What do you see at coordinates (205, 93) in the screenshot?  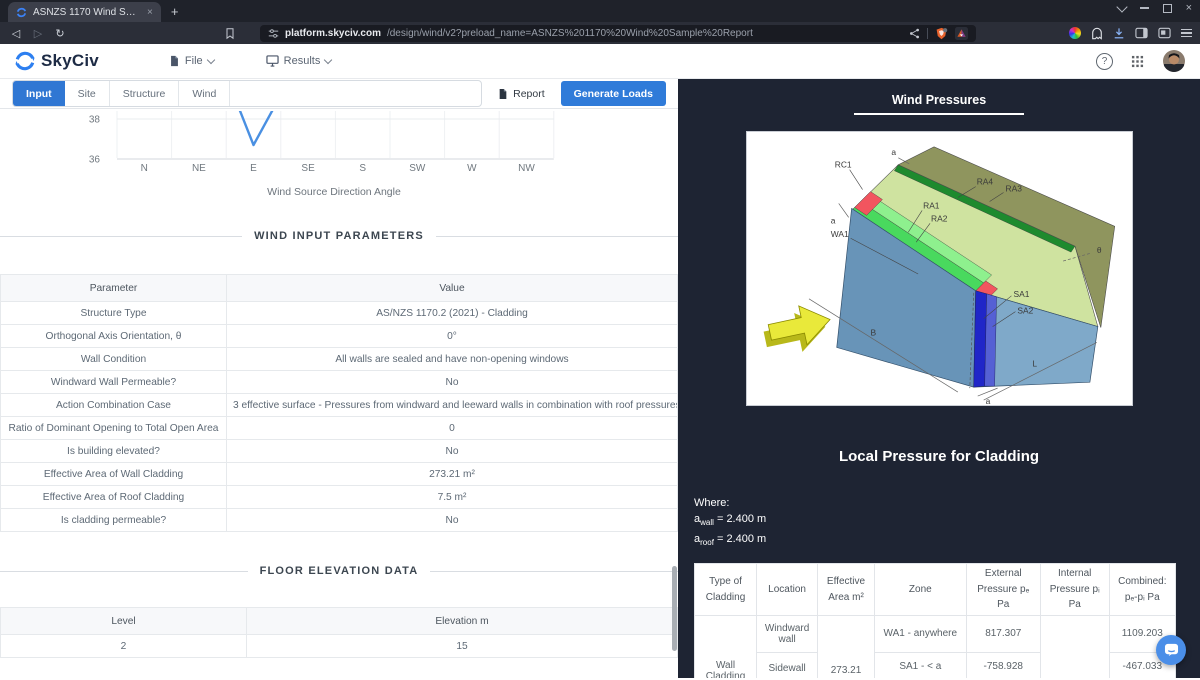 I see `tab-wind: Wind` at bounding box center [205, 93].